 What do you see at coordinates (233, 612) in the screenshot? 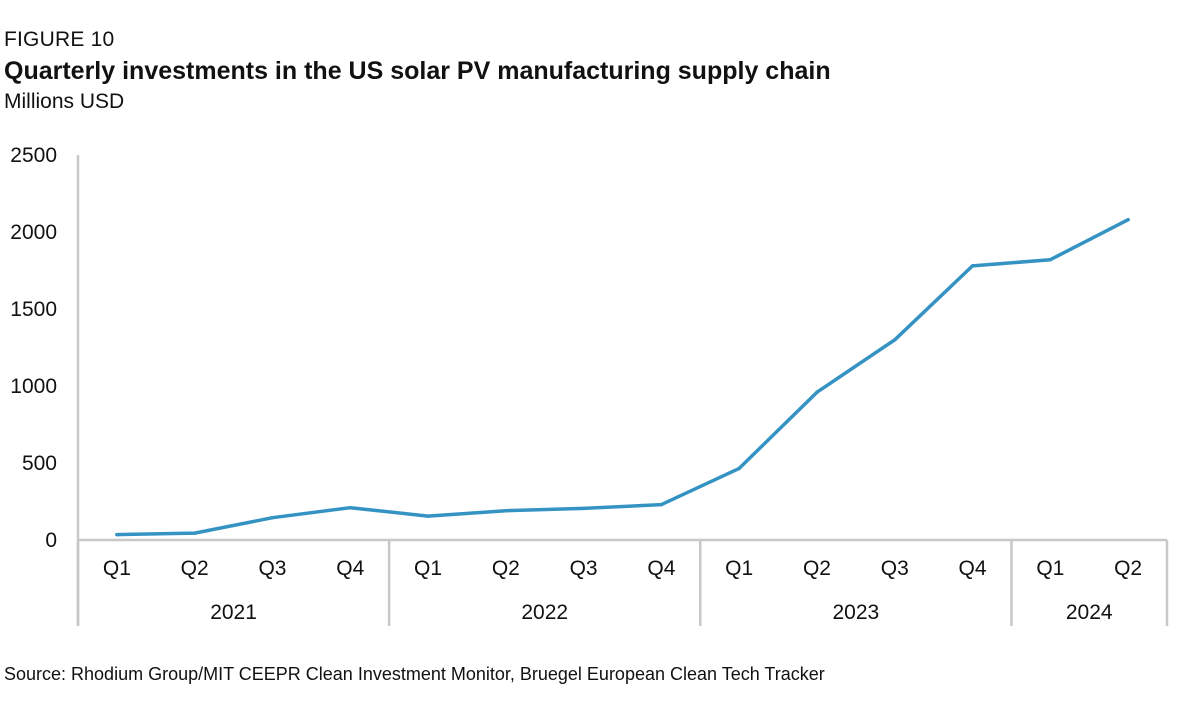
I see `x-group-label-year: 2021` at bounding box center [233, 612].